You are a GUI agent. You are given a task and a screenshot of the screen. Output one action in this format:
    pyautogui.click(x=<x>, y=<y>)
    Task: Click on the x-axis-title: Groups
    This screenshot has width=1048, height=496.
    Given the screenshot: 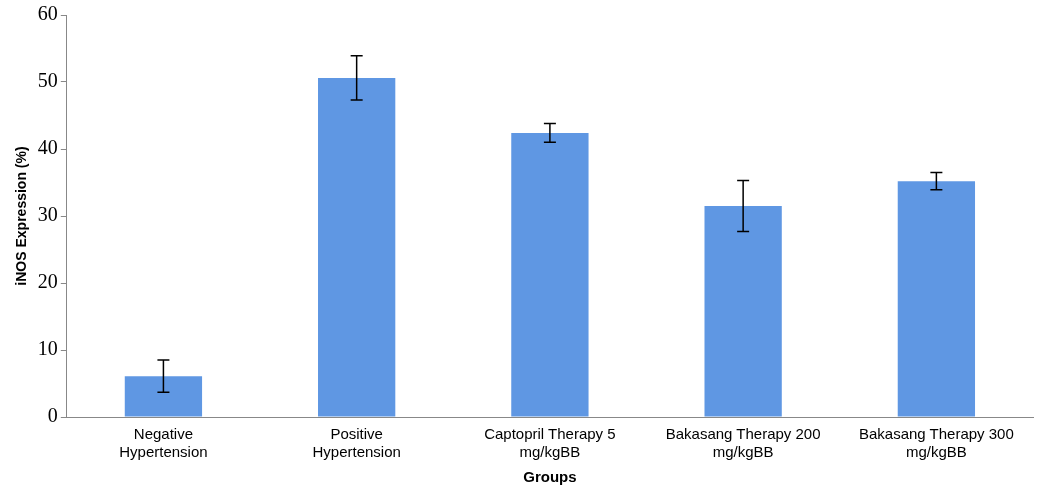 What is the action you would take?
    pyautogui.click(x=550, y=477)
    